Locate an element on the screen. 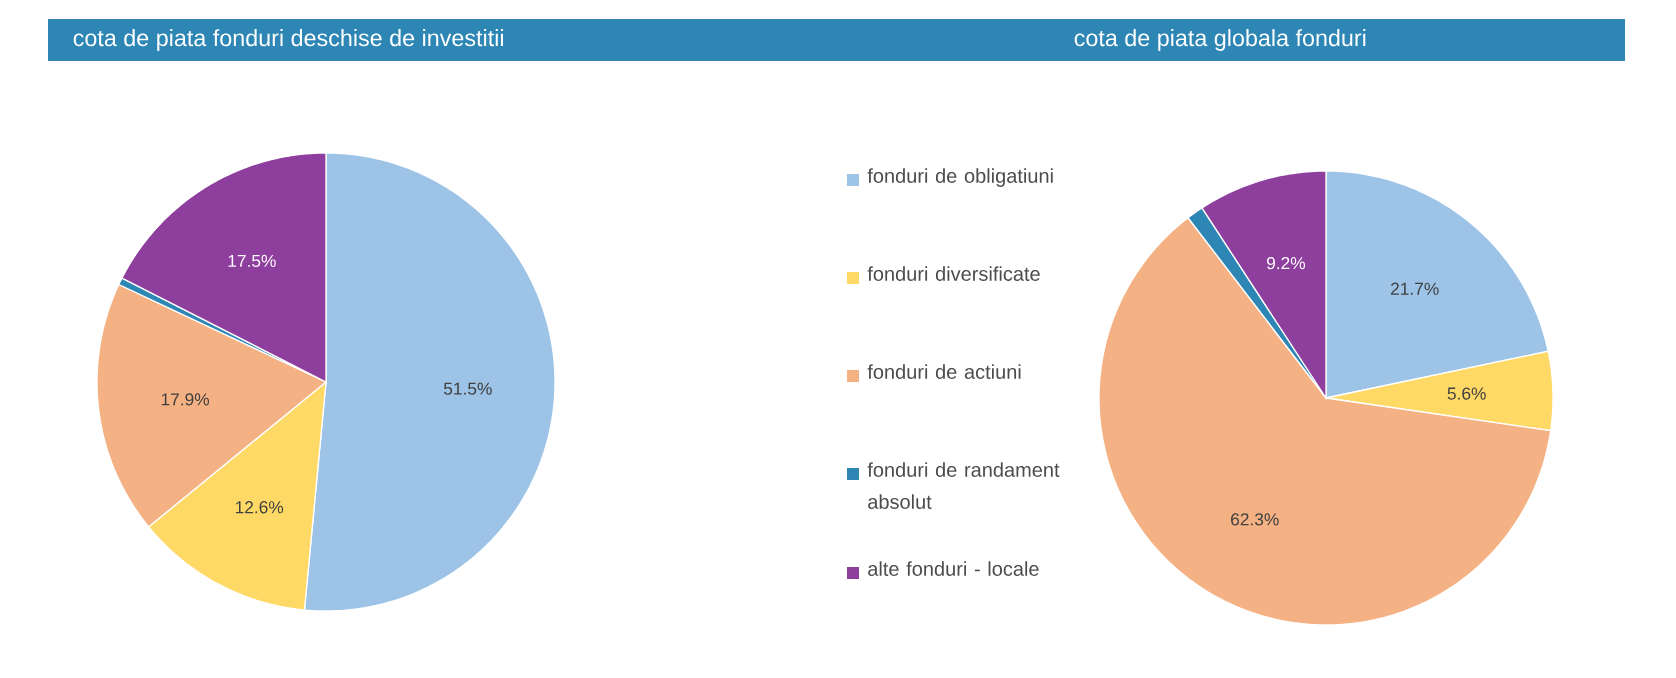 The width and height of the screenshot is (1676, 678). legend-label: fonduri de actiuni is located at coordinates (944, 371).